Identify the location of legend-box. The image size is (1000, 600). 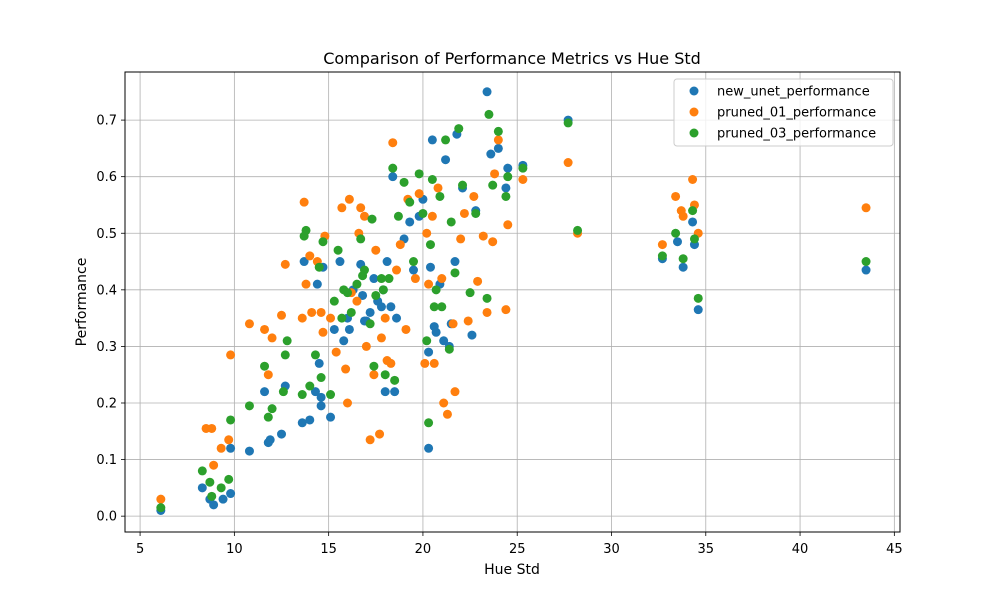
(783, 112).